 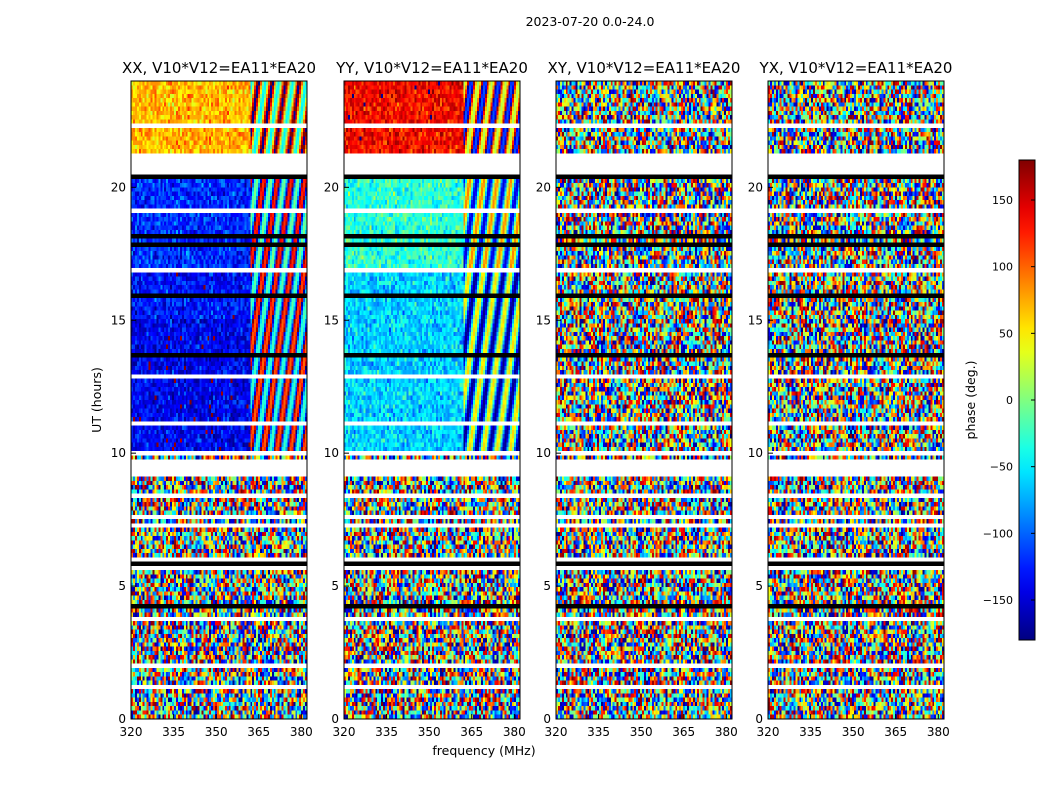 What do you see at coordinates (590, 21) in the screenshot?
I see `figure-suptitle: 2023-07-20 0.0-24.0` at bounding box center [590, 21].